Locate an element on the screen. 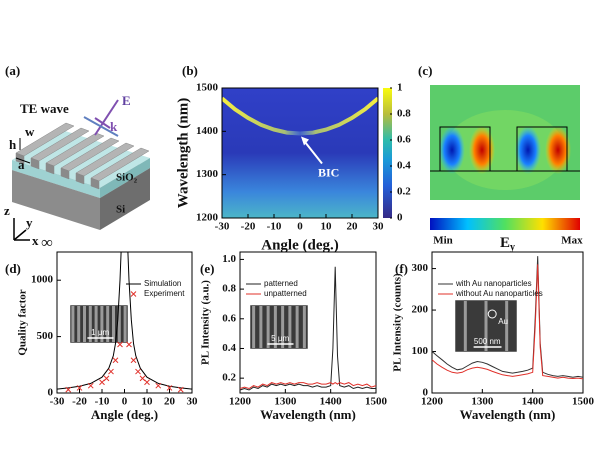  y-tick-label: 0.2 is located at coordinates (229, 378).